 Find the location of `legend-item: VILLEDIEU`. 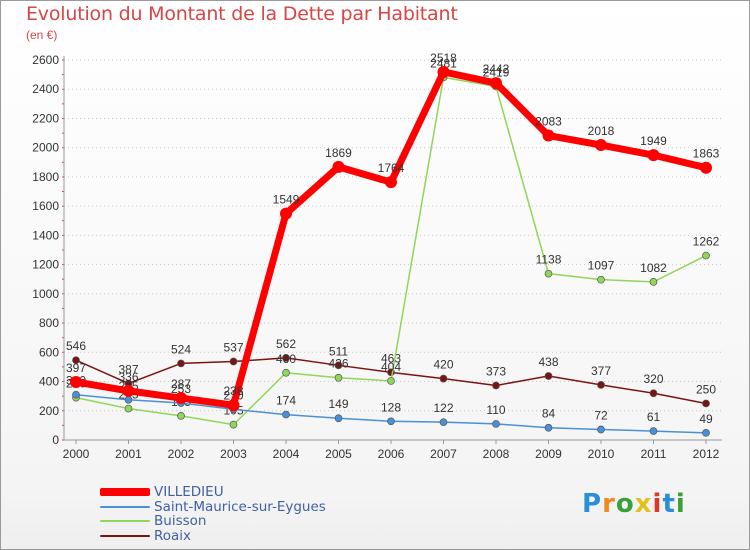

legend-item: VILLEDIEU is located at coordinates (213, 492).